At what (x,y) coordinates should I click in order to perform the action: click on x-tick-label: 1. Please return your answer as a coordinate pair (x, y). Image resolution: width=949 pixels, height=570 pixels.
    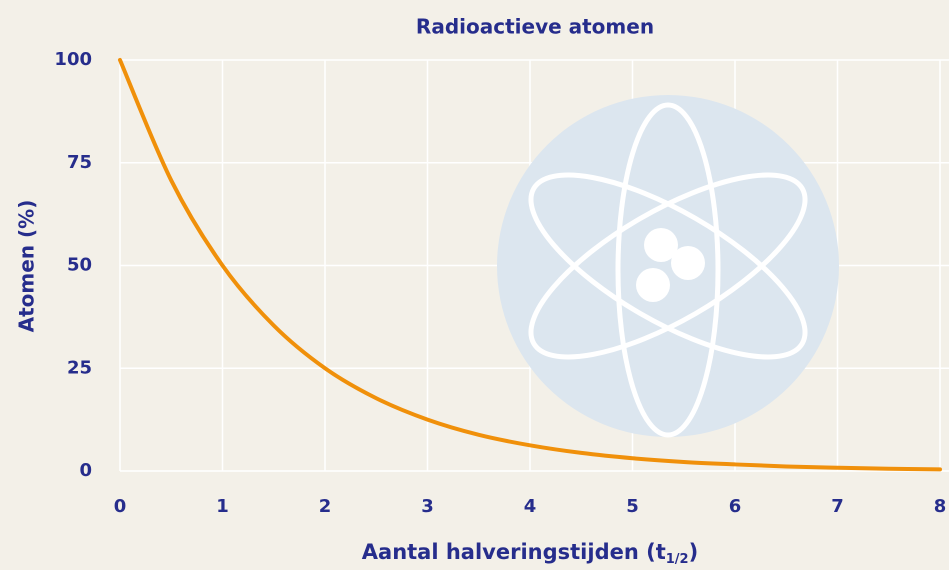
    Looking at the image, I should click on (222, 506).